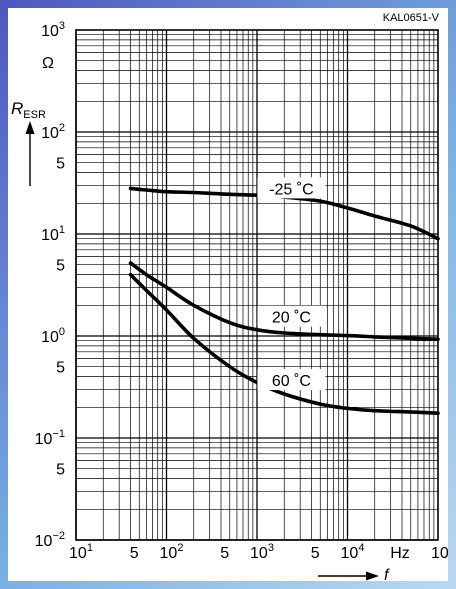 Image resolution: width=456 pixels, height=589 pixels. Describe the element at coordinates (387, 574) in the screenshot. I see `x-axis-symbol: f` at that location.